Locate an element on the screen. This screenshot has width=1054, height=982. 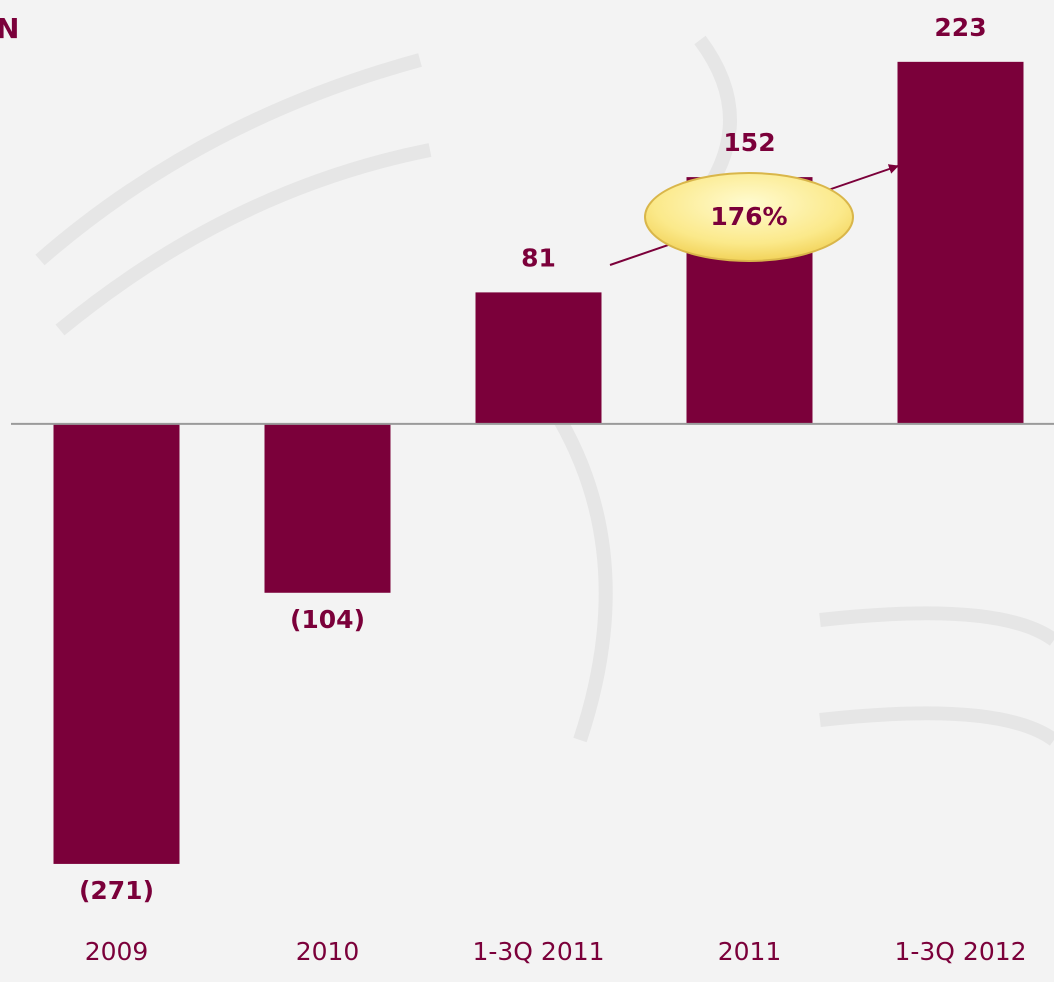
x-tick-label: 1-3Q 2012 is located at coordinates (960, 951).